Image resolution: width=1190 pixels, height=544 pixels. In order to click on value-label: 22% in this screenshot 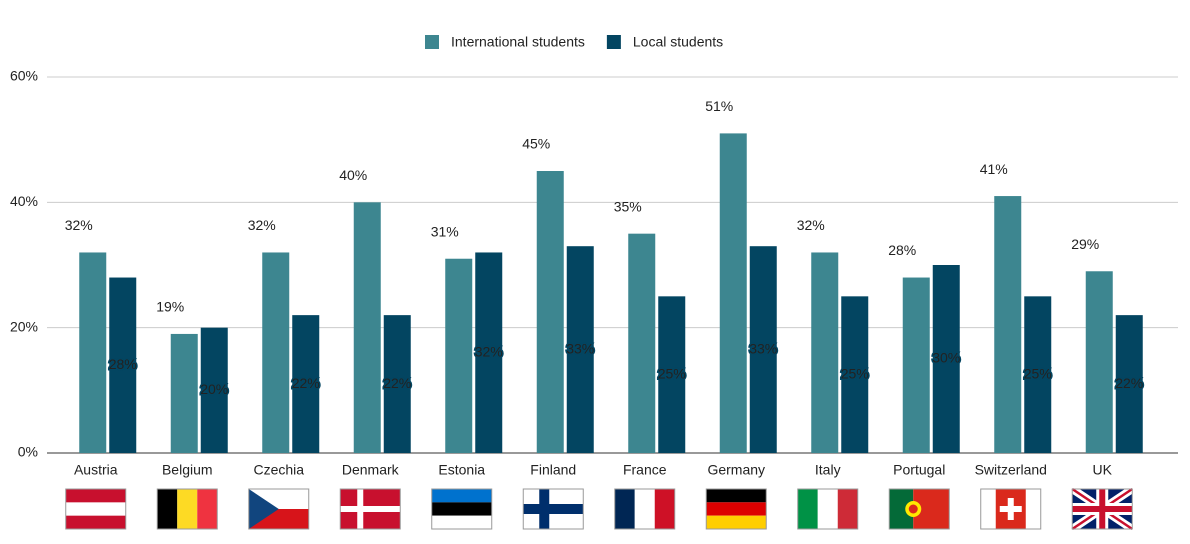, I will do `click(397, 383)`.